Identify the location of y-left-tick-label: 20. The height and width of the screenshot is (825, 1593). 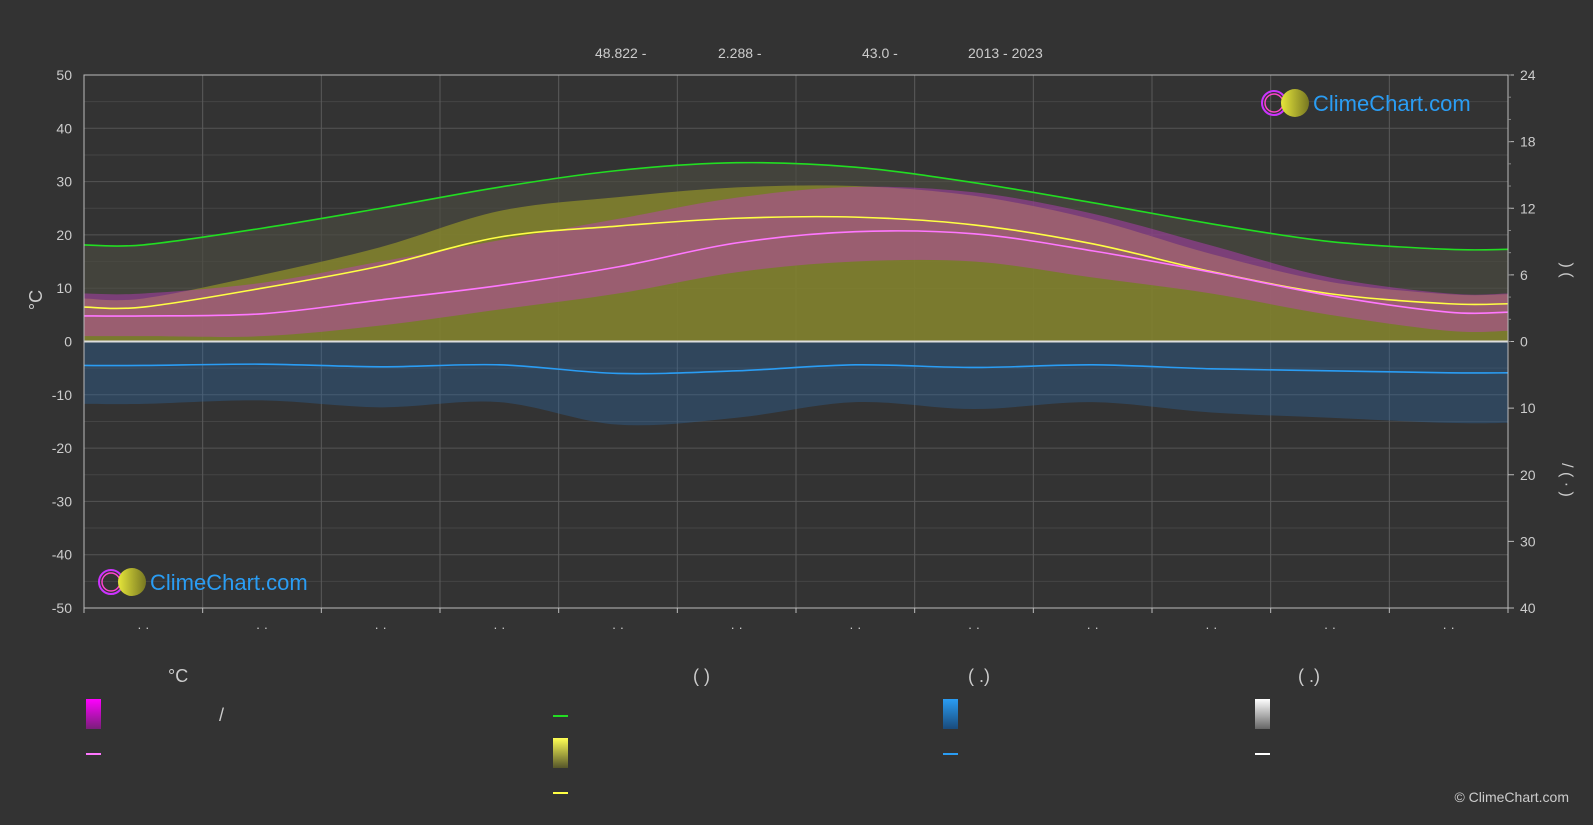
(64, 235).